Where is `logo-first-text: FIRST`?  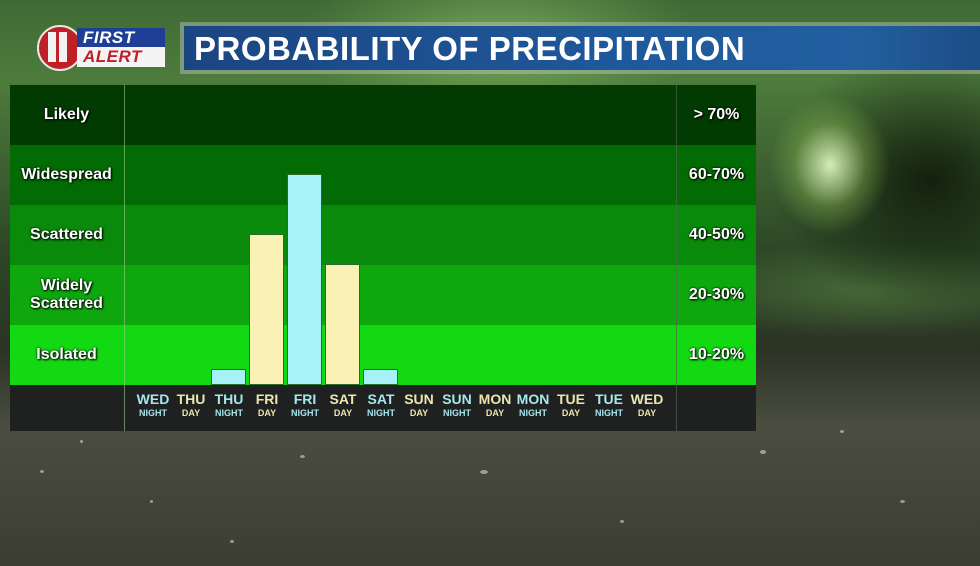 logo-first-text: FIRST is located at coordinates (121, 37).